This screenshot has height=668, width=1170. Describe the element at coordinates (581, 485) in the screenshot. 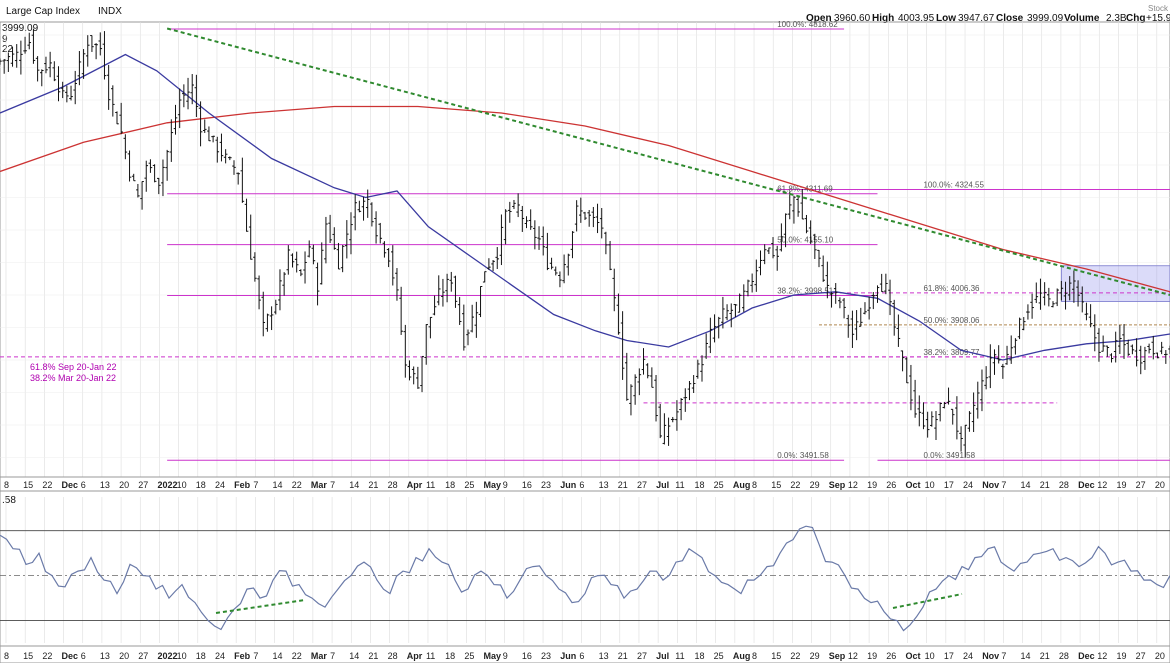

I see `date-tick-label: 6` at that location.